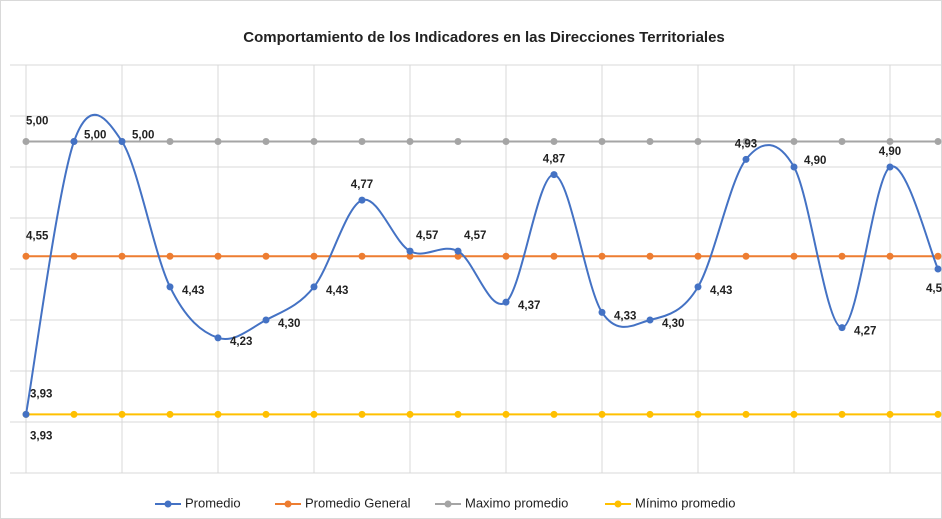  Describe the element at coordinates (865, 332) in the screenshot. I see `data-label: 4,27` at that location.